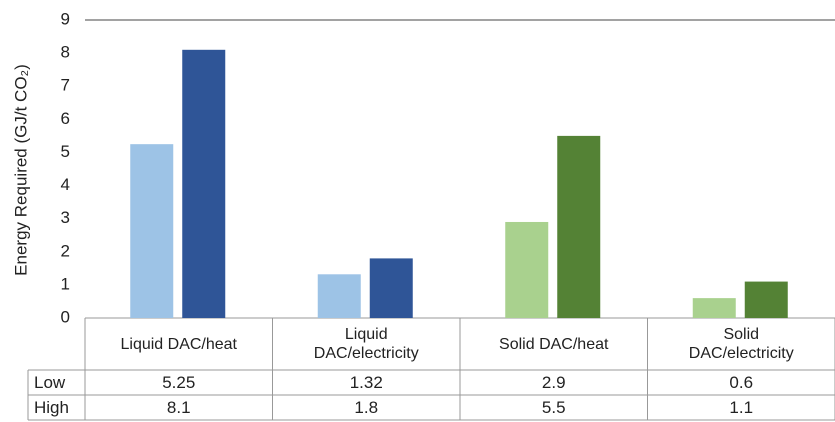 The height and width of the screenshot is (422, 835). Describe the element at coordinates (51, 407) in the screenshot. I see `legend-label: High` at that location.